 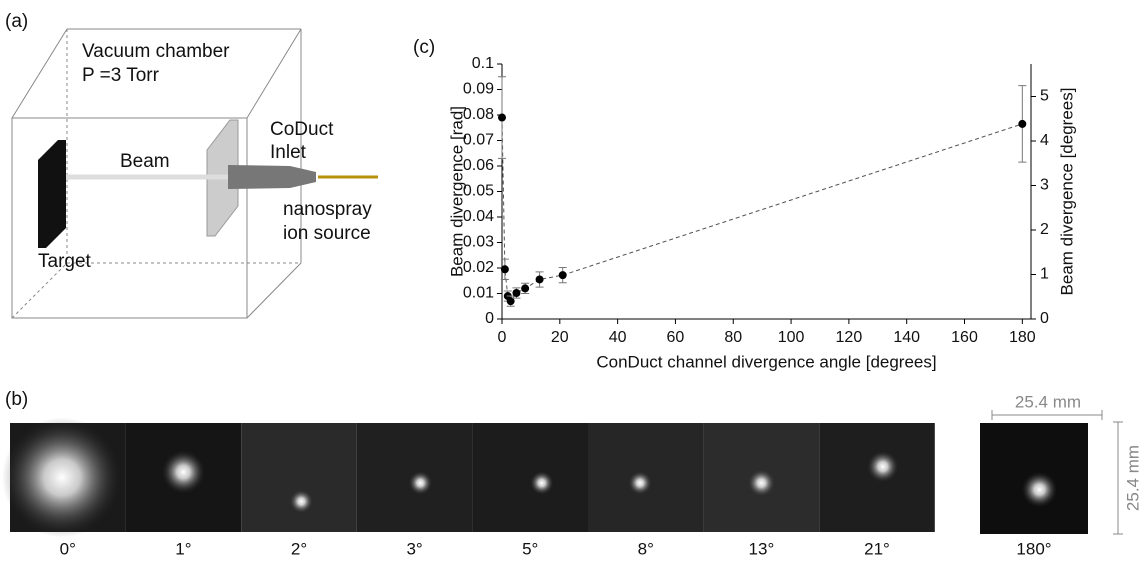 What do you see at coordinates (906, 337) in the screenshot?
I see `x-tick-label: 140` at bounding box center [906, 337].